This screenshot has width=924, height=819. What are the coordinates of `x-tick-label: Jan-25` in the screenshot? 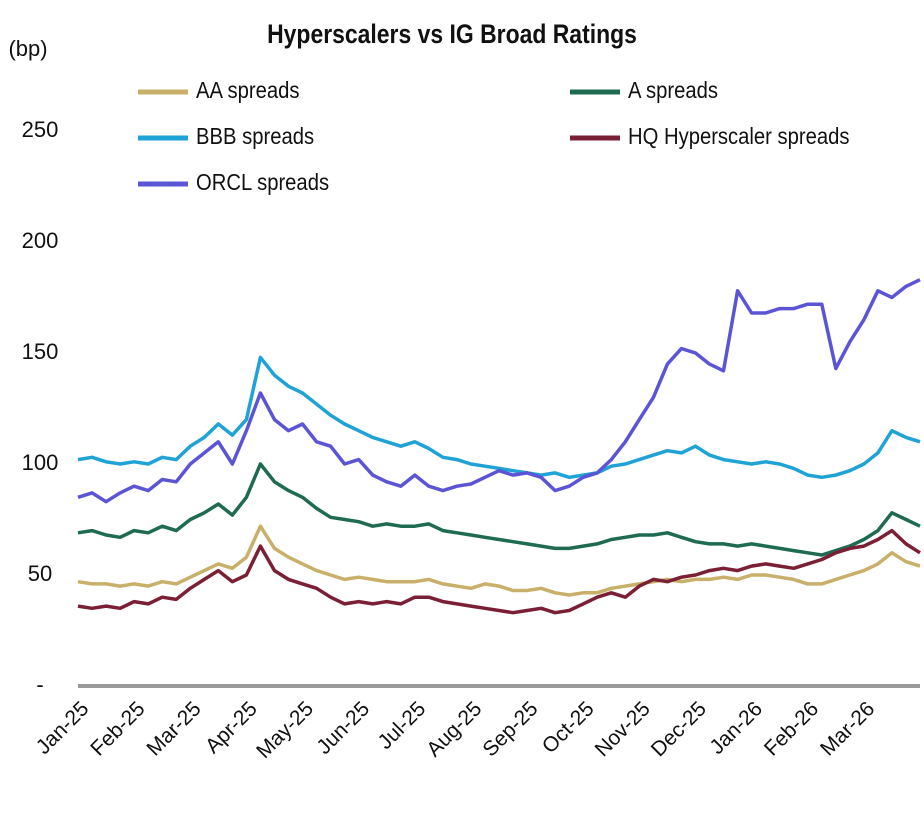 It's located at (63, 728).